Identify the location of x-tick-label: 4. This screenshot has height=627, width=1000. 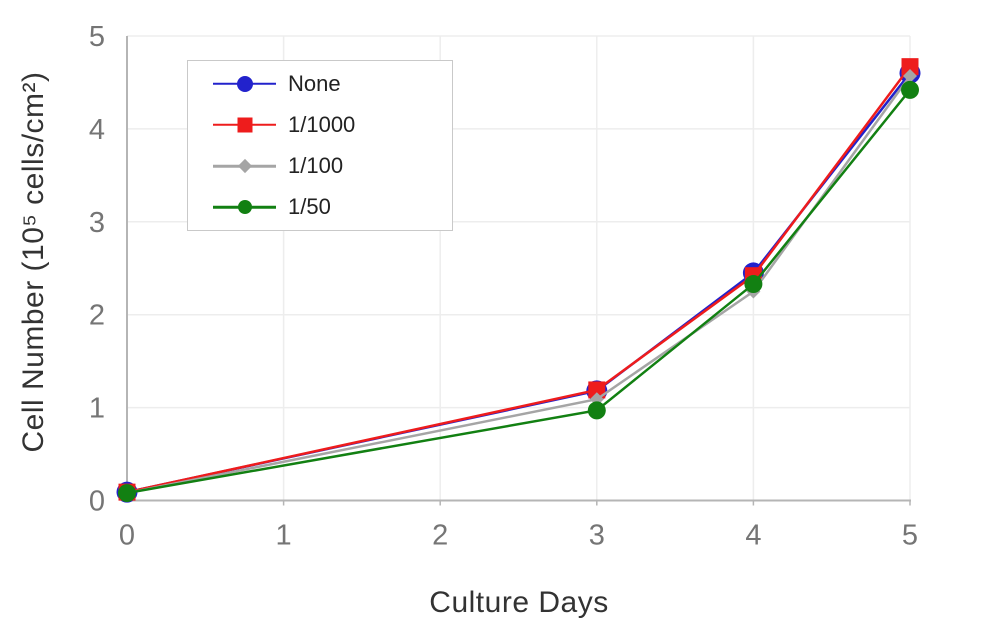
(753, 536).